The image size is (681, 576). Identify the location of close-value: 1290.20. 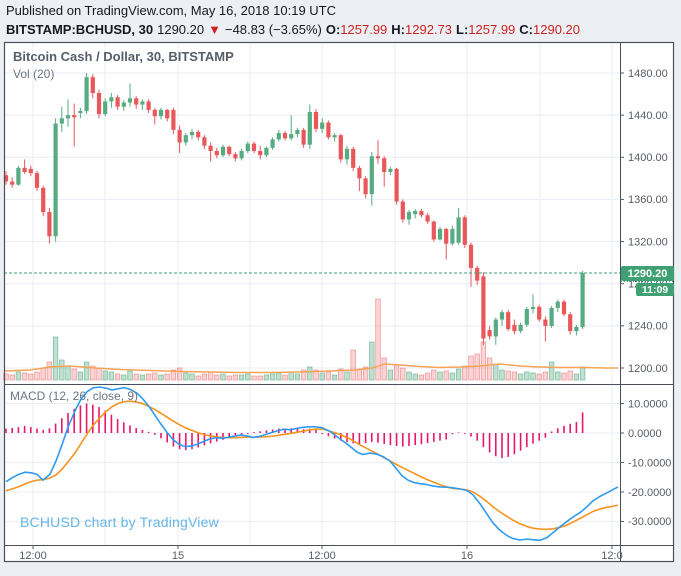
(557, 29).